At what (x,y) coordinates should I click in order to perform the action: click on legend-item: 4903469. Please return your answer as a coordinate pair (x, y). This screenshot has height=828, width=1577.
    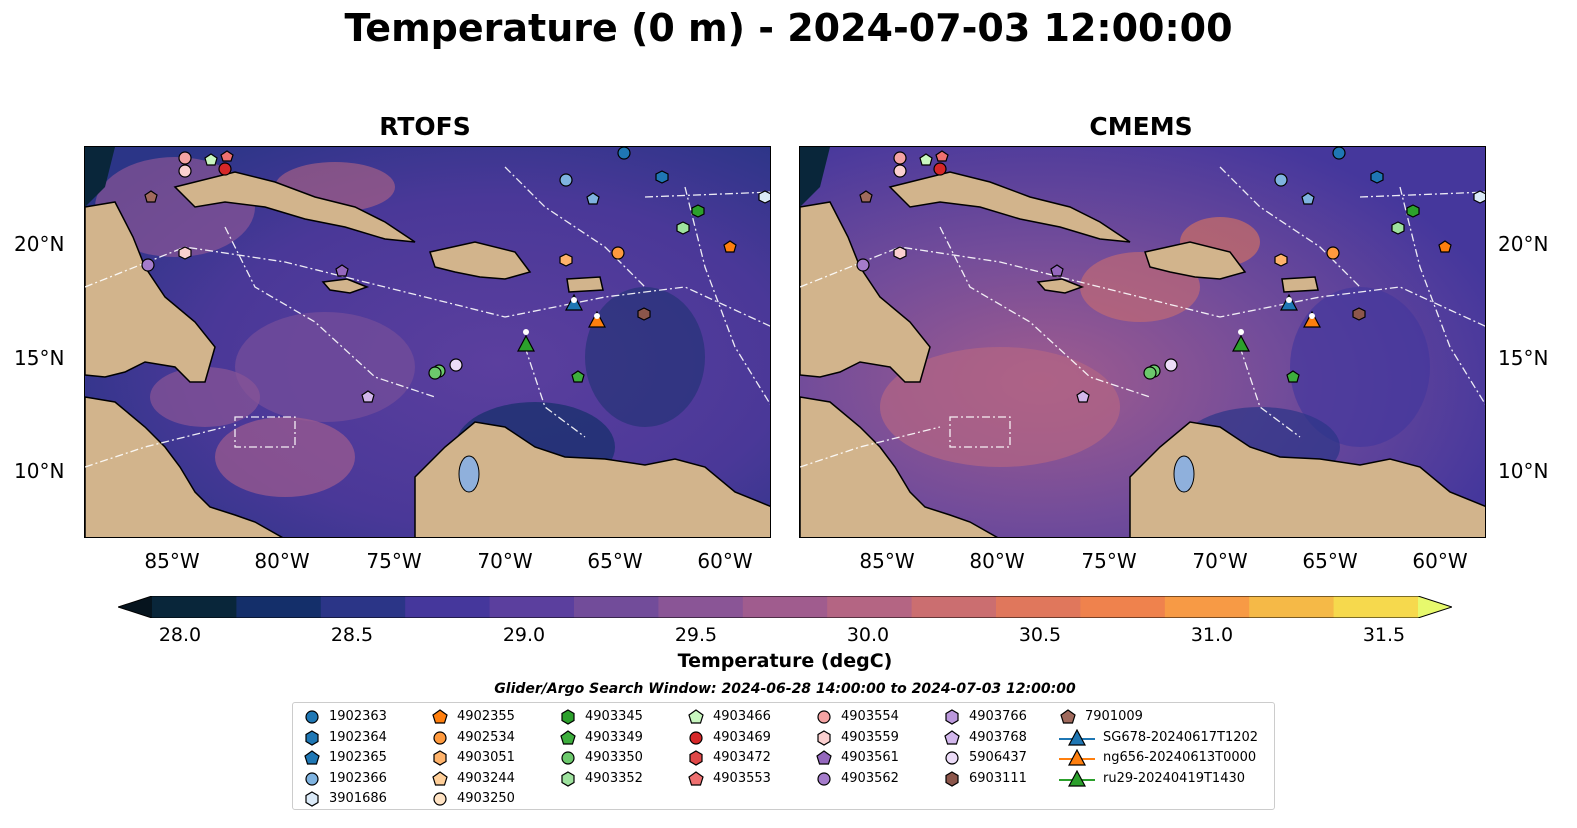
    Looking at the image, I should click on (729, 738).